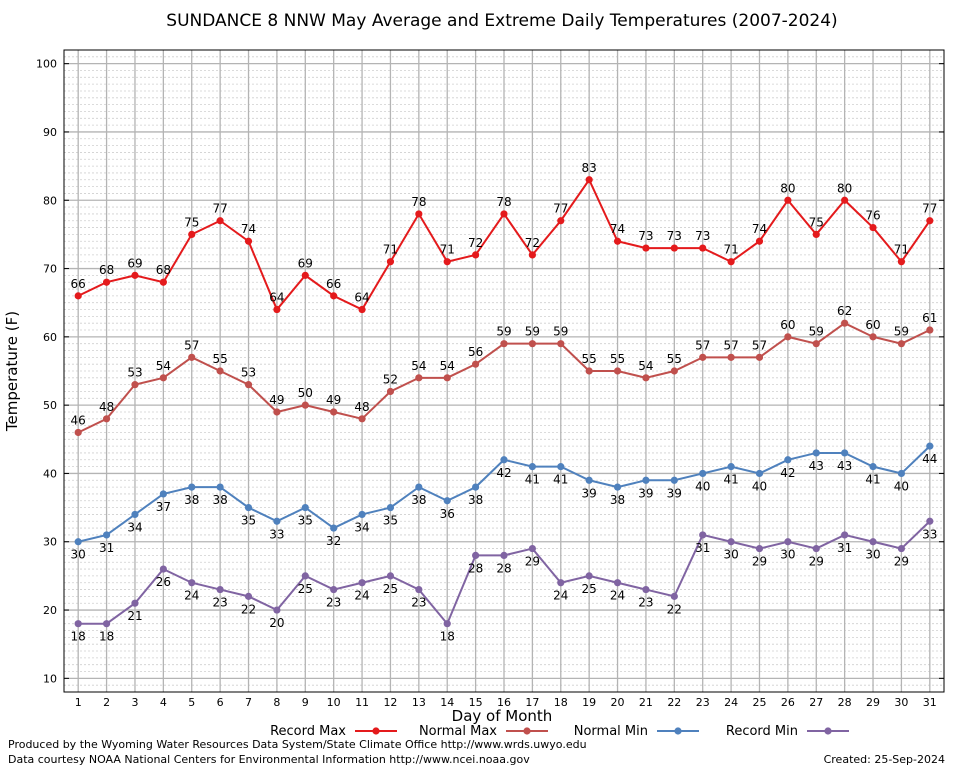  Describe the element at coordinates (645, 493) in the screenshot. I see `data-label: 39` at that location.